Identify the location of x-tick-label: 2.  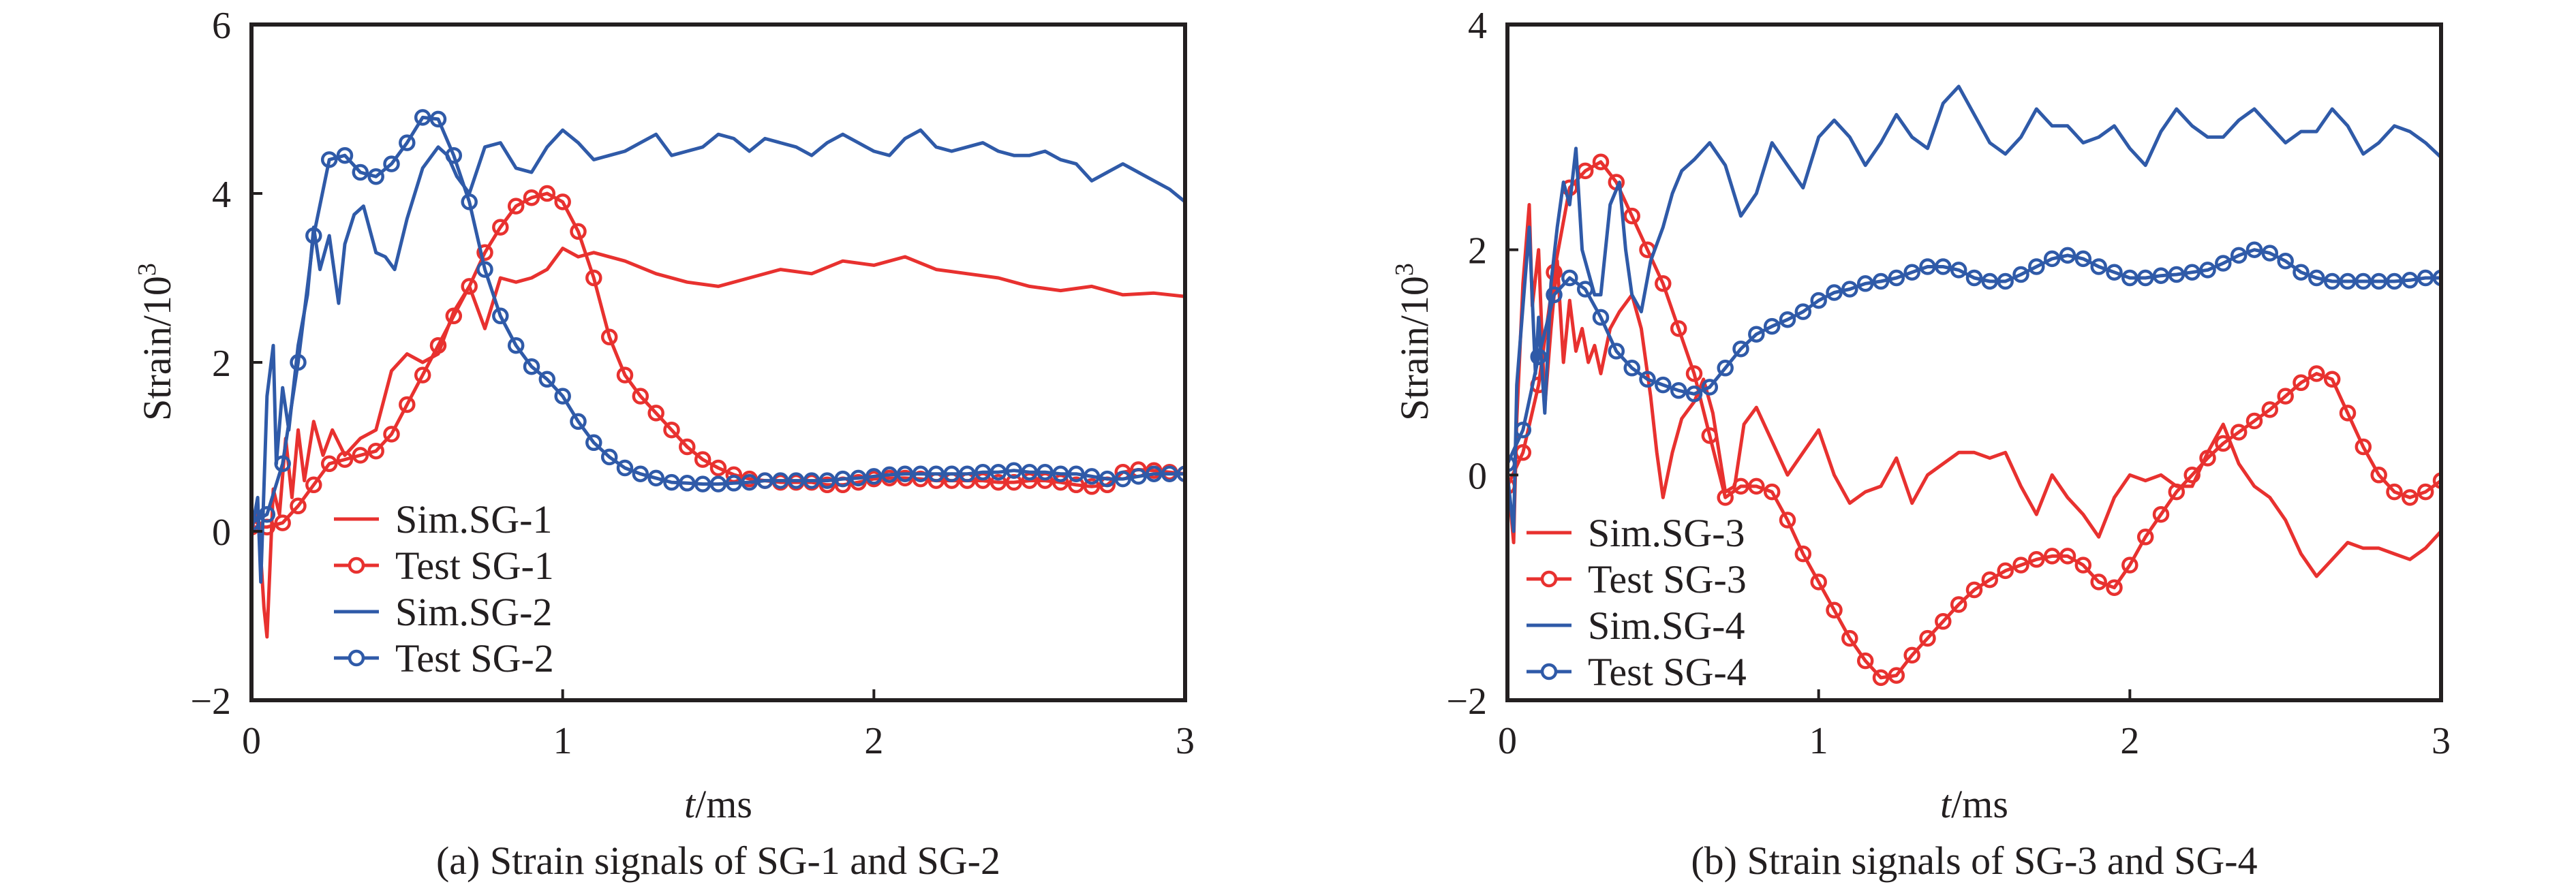
(874, 741).